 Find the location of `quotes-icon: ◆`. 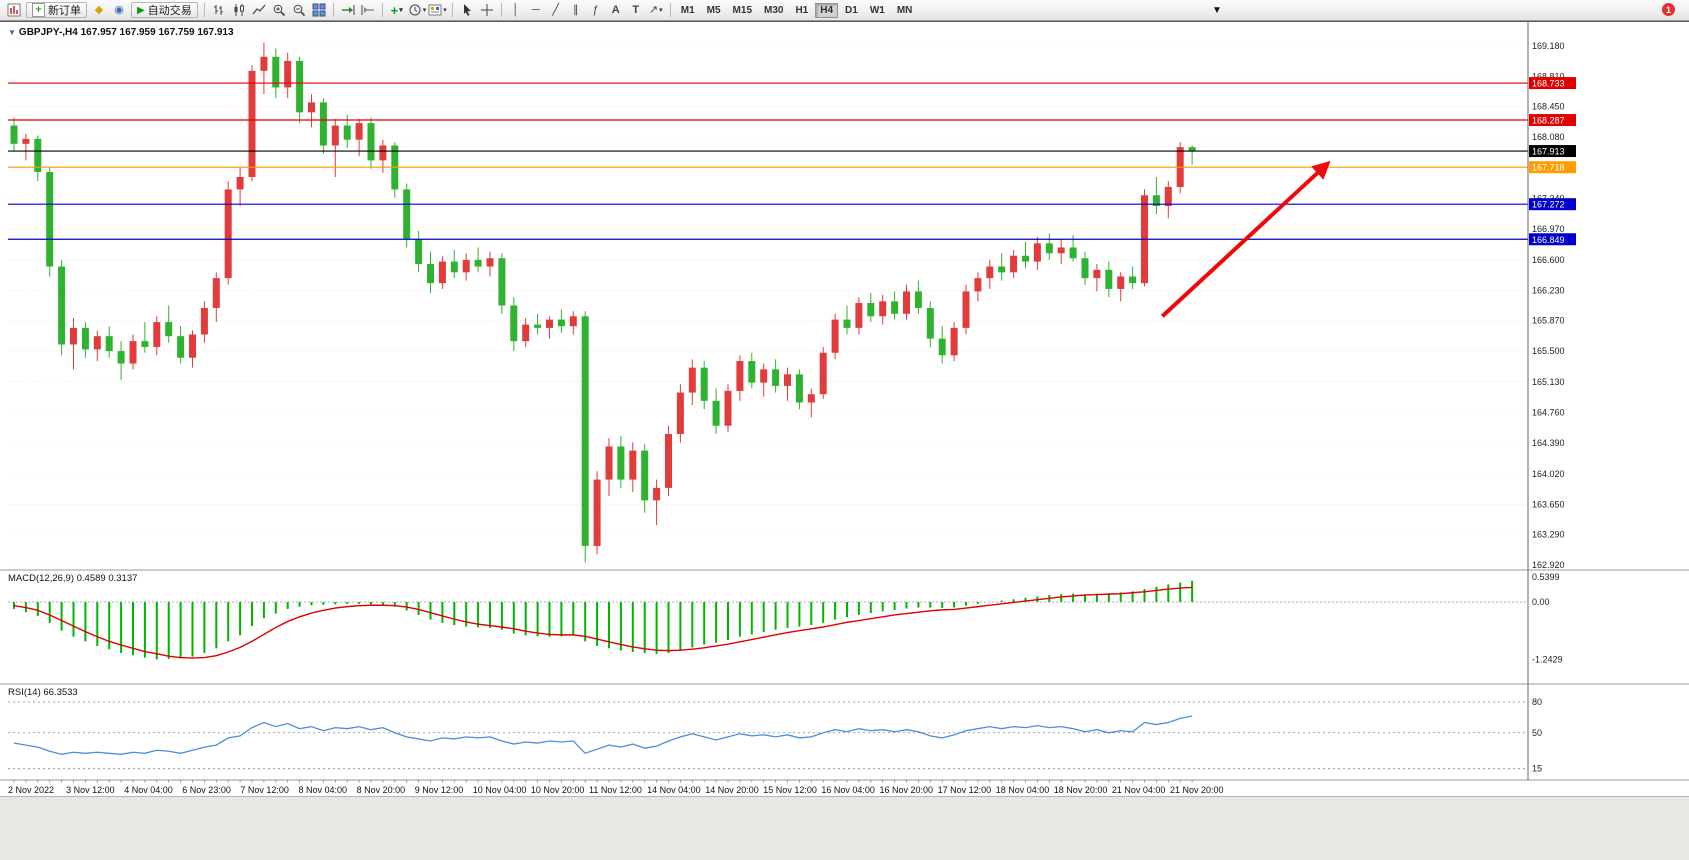

quotes-icon: ◆ is located at coordinates (99, 9).